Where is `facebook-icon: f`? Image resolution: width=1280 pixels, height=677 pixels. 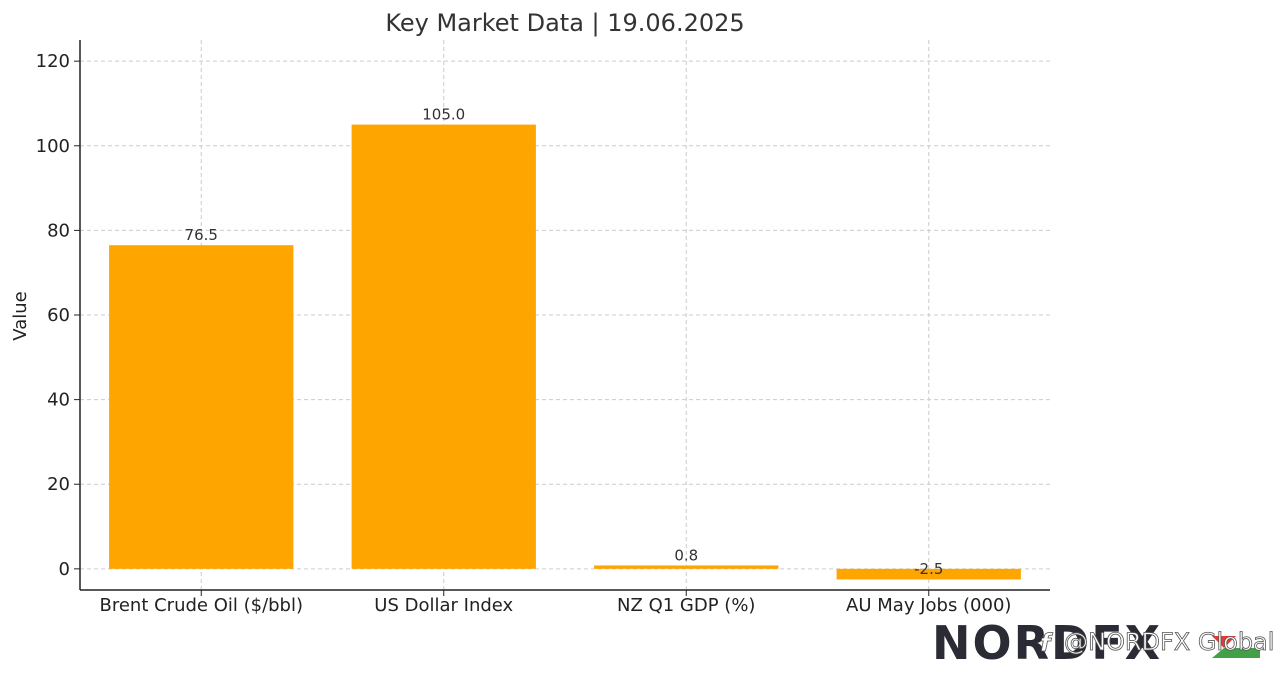
facebook-icon: f is located at coordinates (1047, 643).